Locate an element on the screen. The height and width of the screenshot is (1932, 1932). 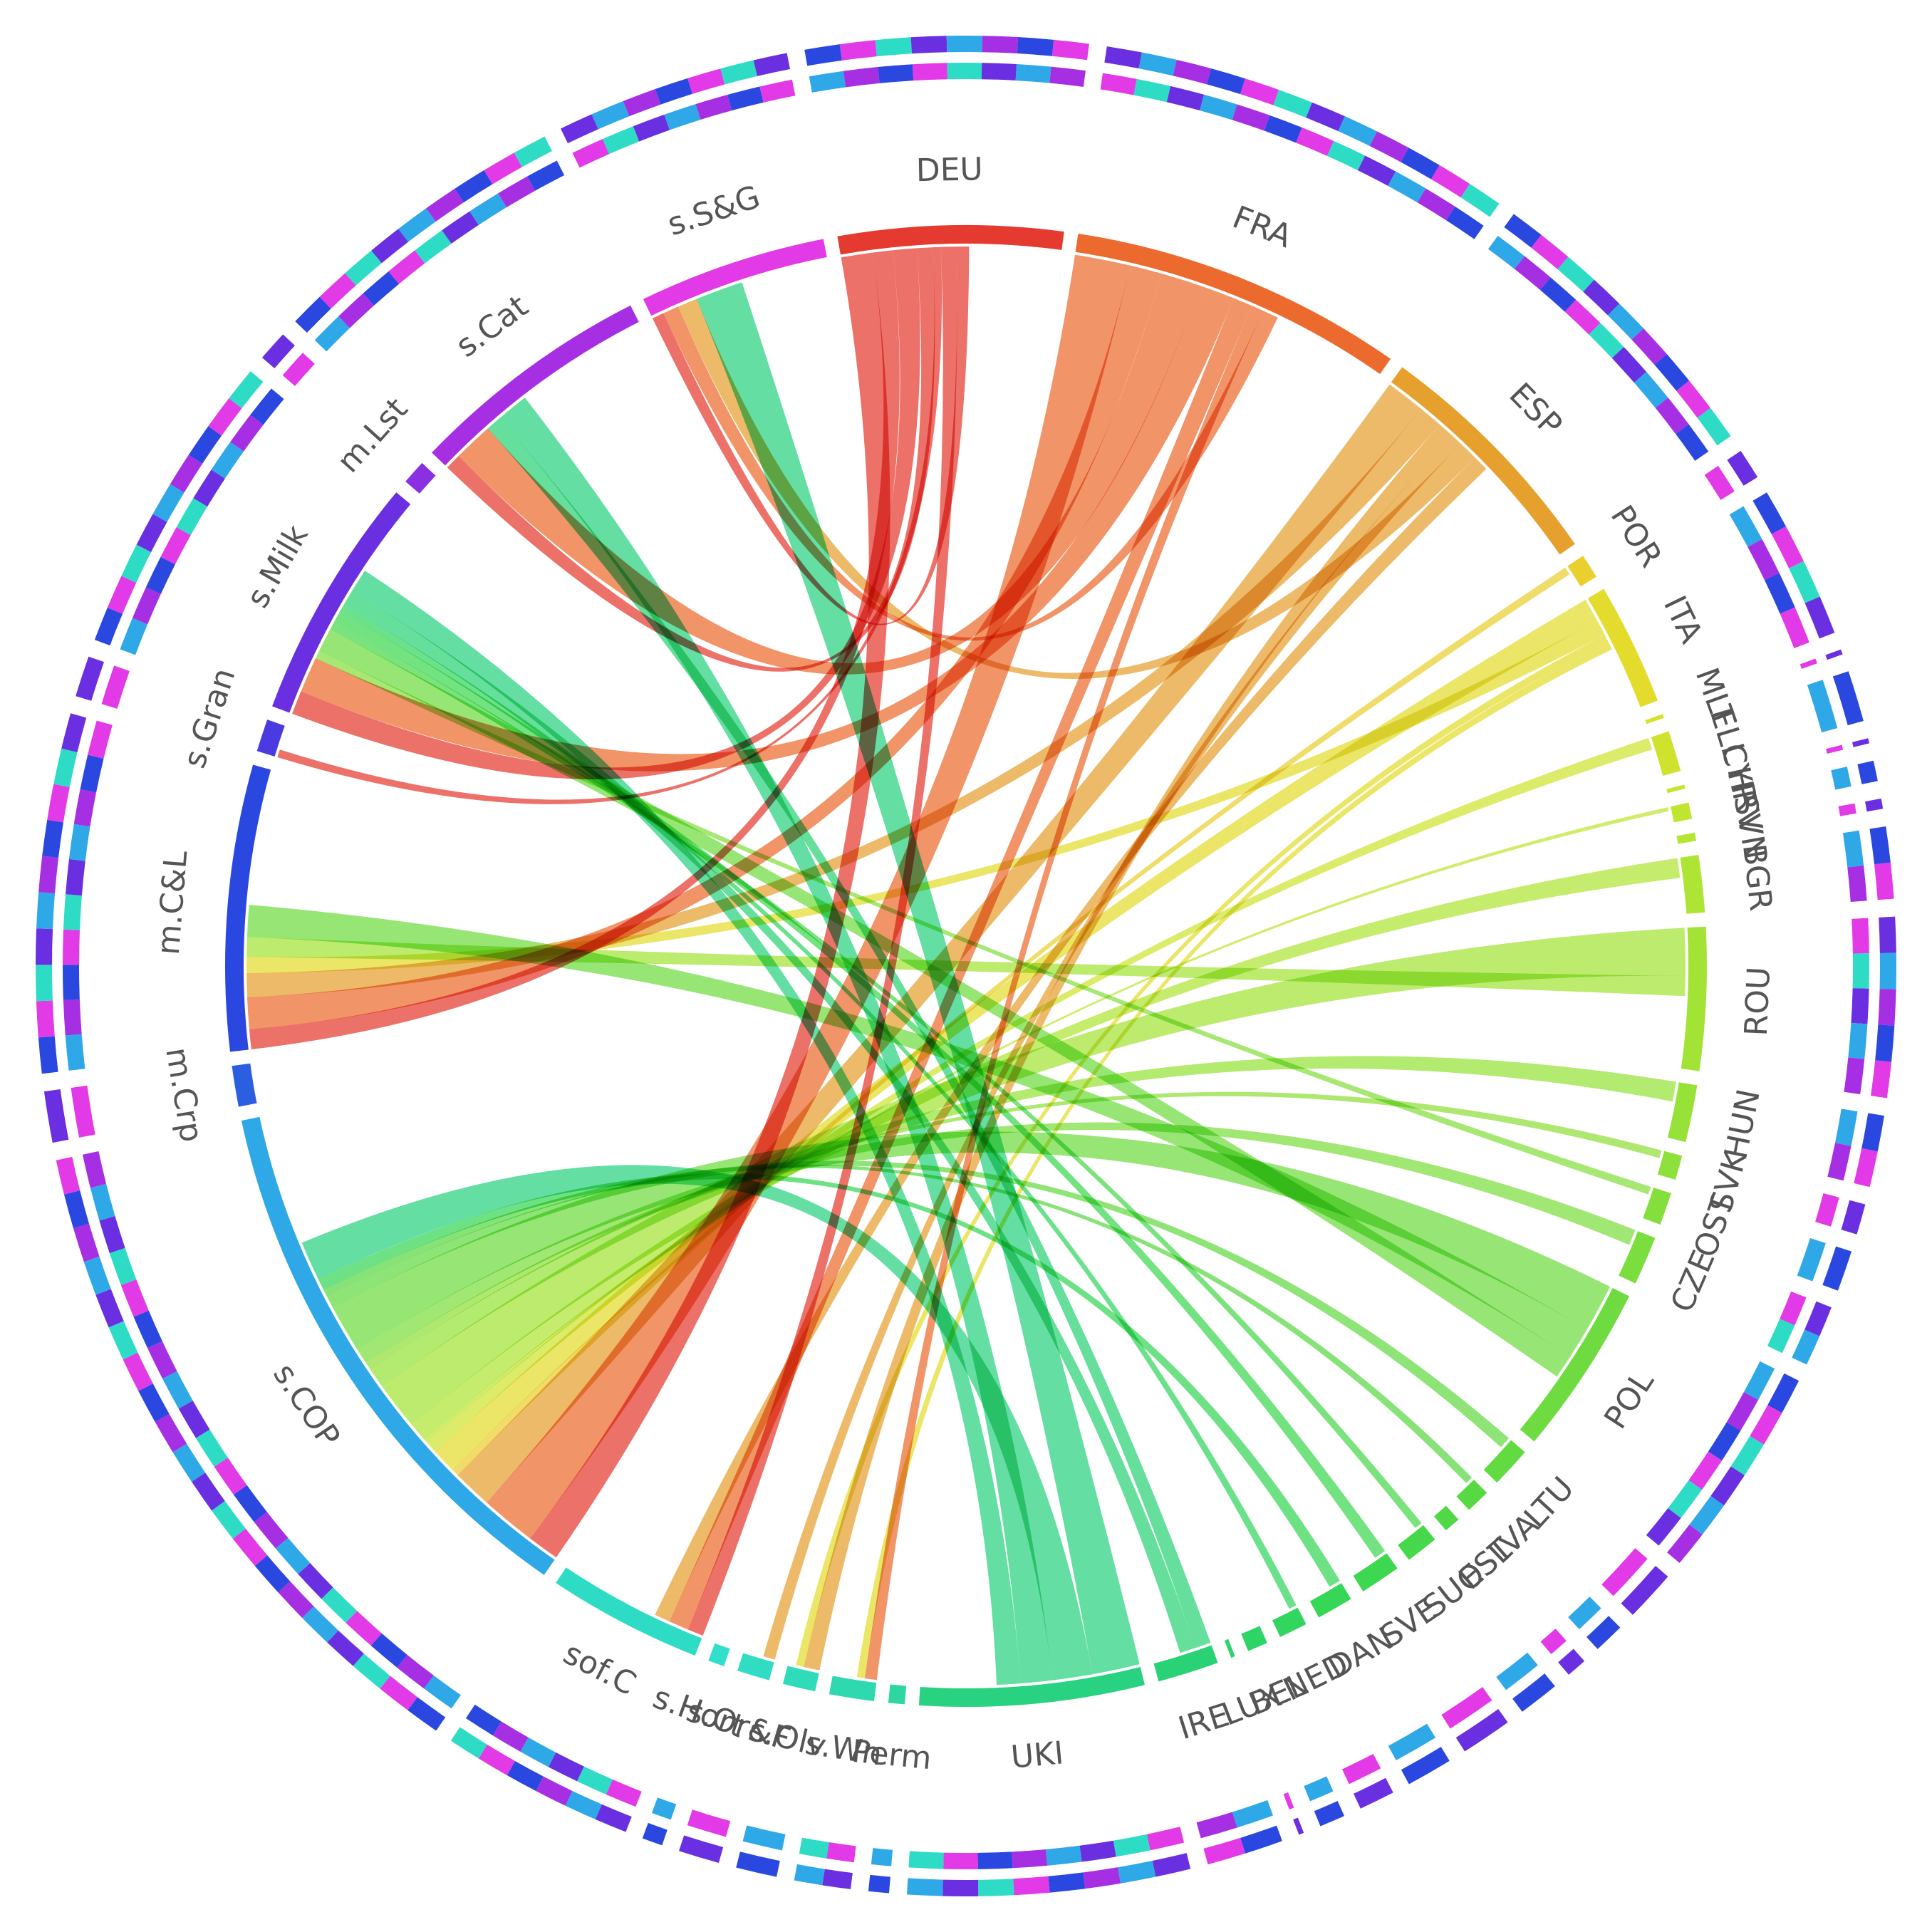
segment-arc-cze is located at coordinates (1637, 1257).